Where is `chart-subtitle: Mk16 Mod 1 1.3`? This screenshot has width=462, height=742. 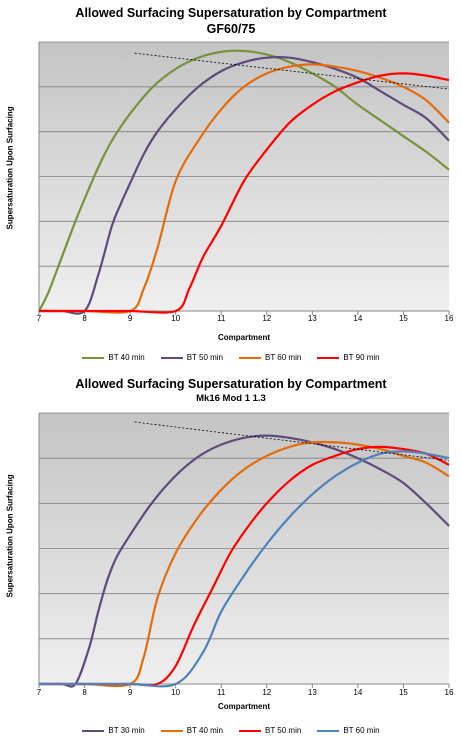 chart-subtitle: Mk16 Mod 1 1.3 is located at coordinates (231, 398).